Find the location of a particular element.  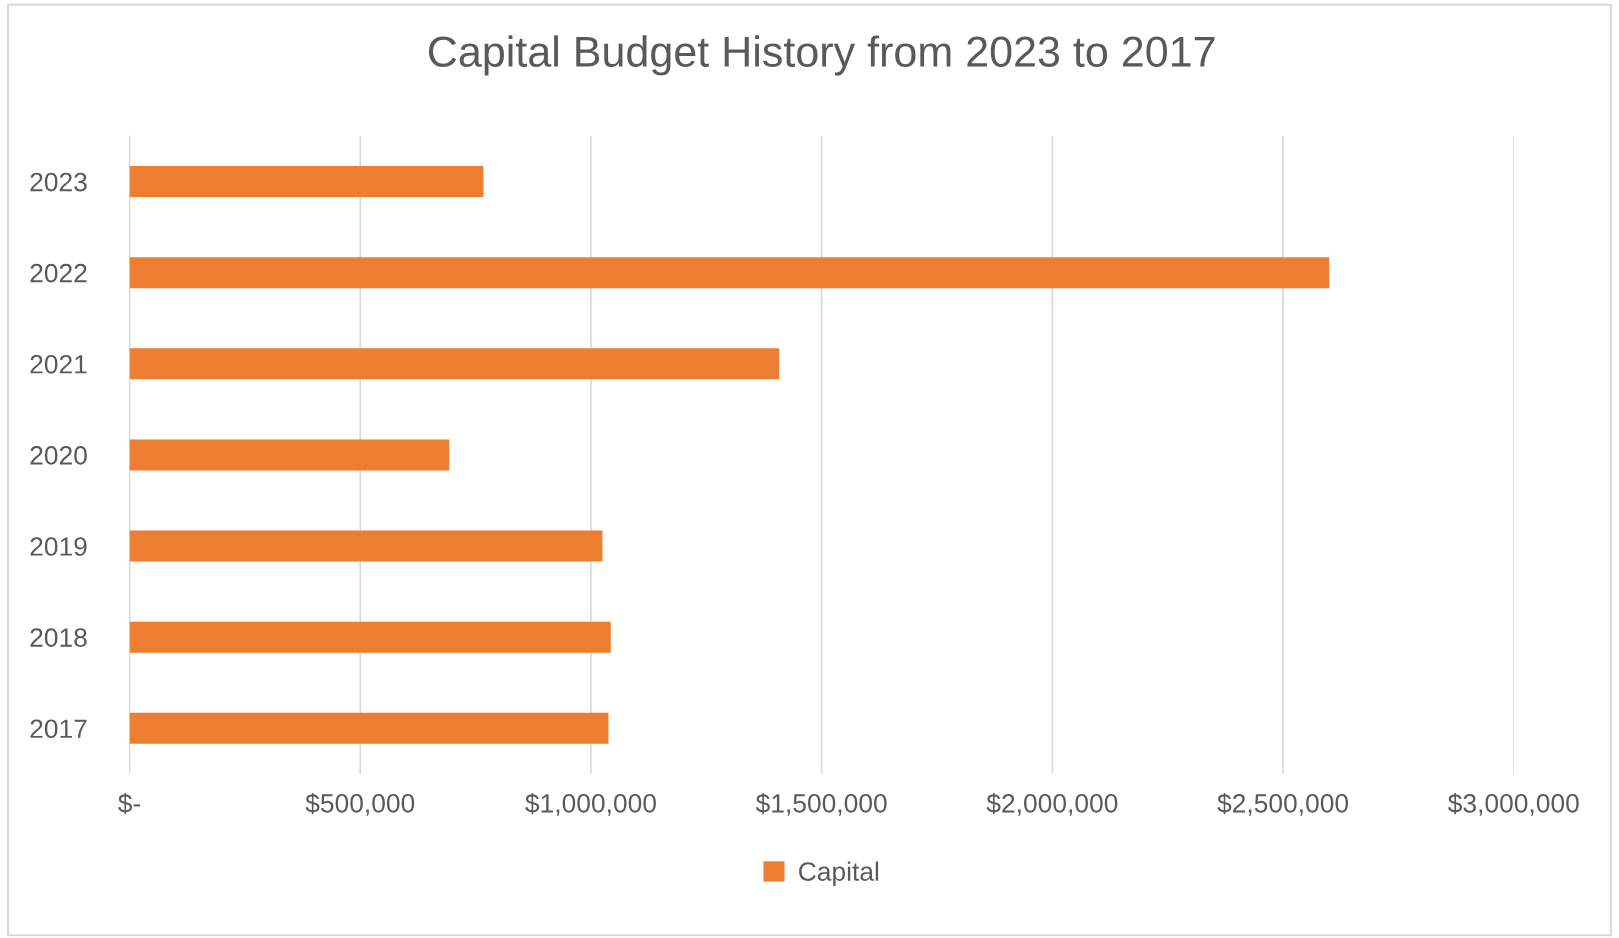

x-tick-label: $3,000,000 is located at coordinates (1513, 804).